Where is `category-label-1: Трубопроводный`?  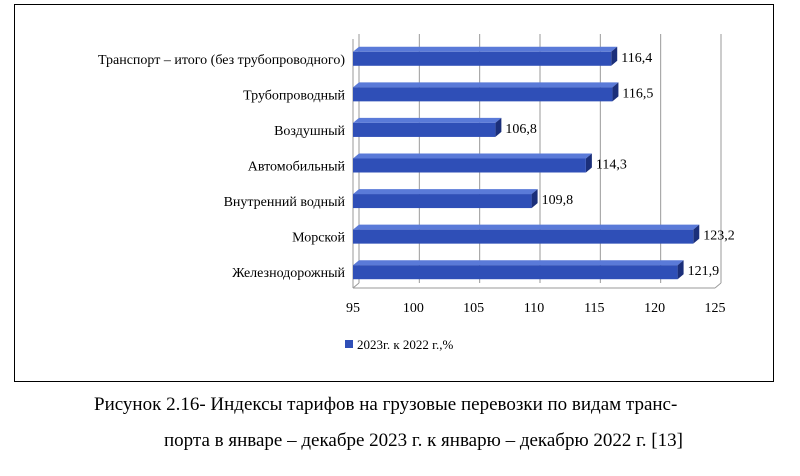
category-label-1: Трубопроводный is located at coordinates (294, 95).